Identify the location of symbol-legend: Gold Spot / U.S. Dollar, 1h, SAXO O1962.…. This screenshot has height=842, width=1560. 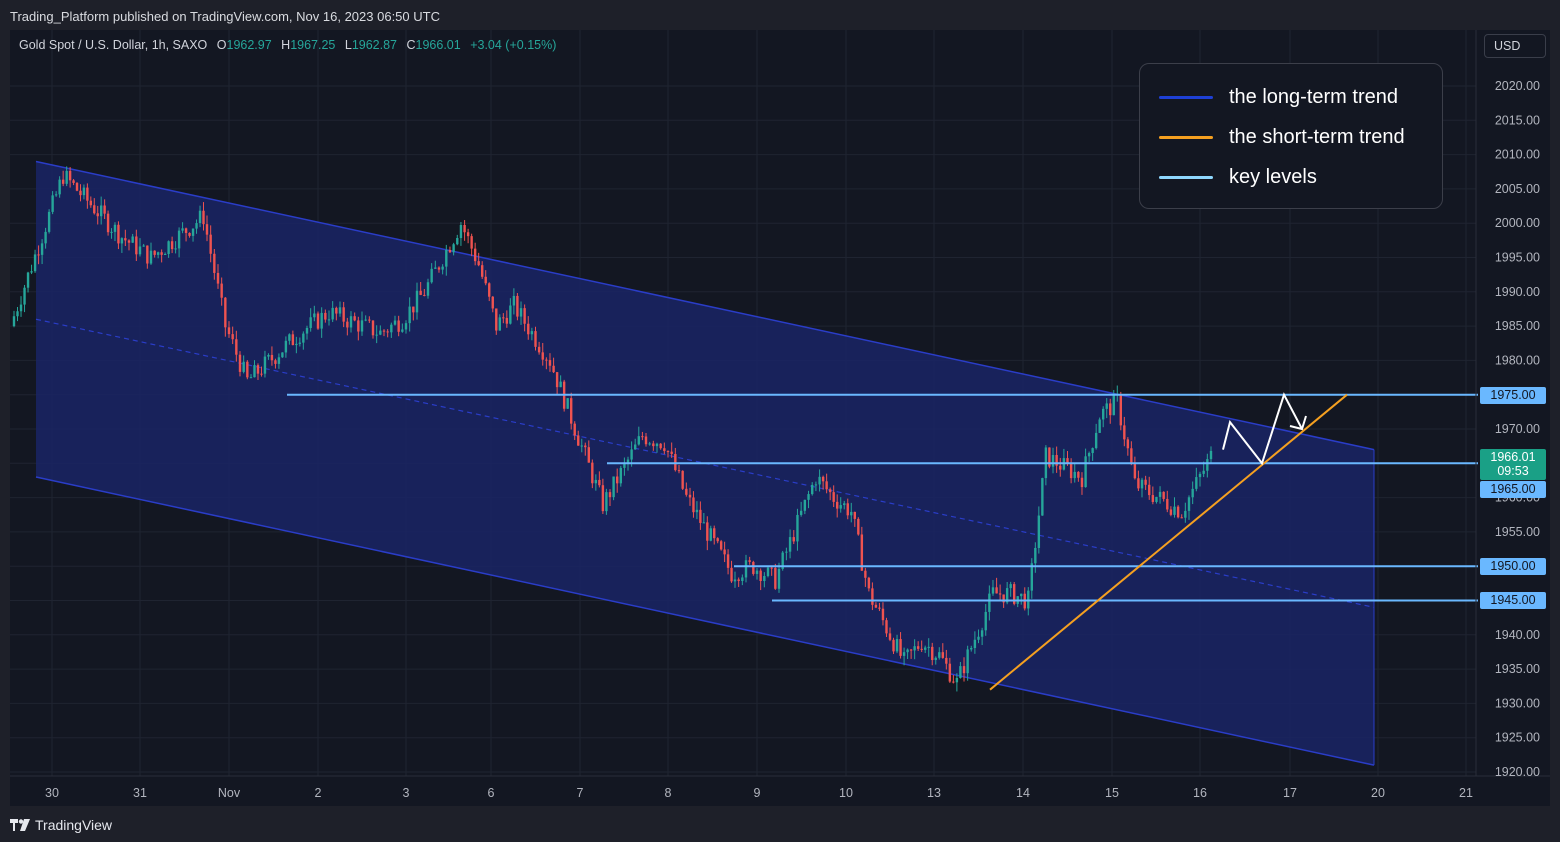
(287, 45).